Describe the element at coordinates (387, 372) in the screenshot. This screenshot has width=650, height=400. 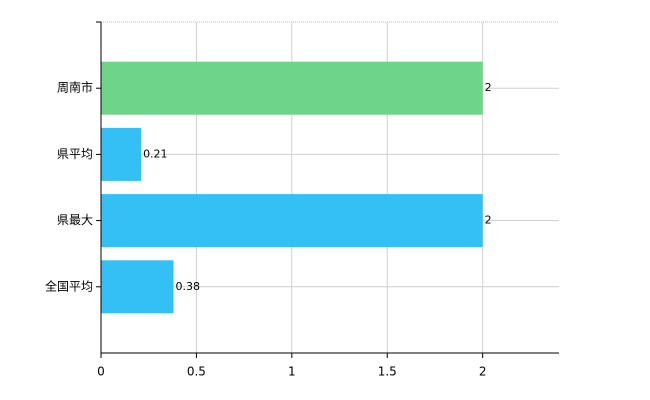
I see `x-tick-label: 1.5` at that location.